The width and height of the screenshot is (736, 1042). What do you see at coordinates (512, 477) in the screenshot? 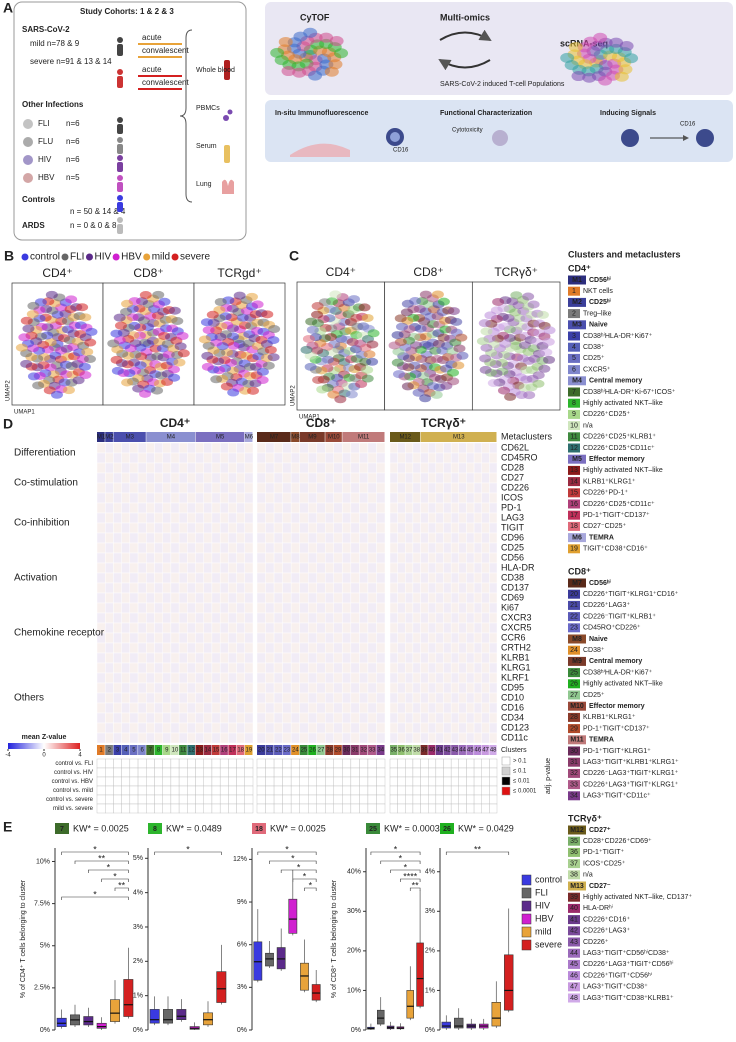
I see `marker-label: CD27` at bounding box center [512, 477].